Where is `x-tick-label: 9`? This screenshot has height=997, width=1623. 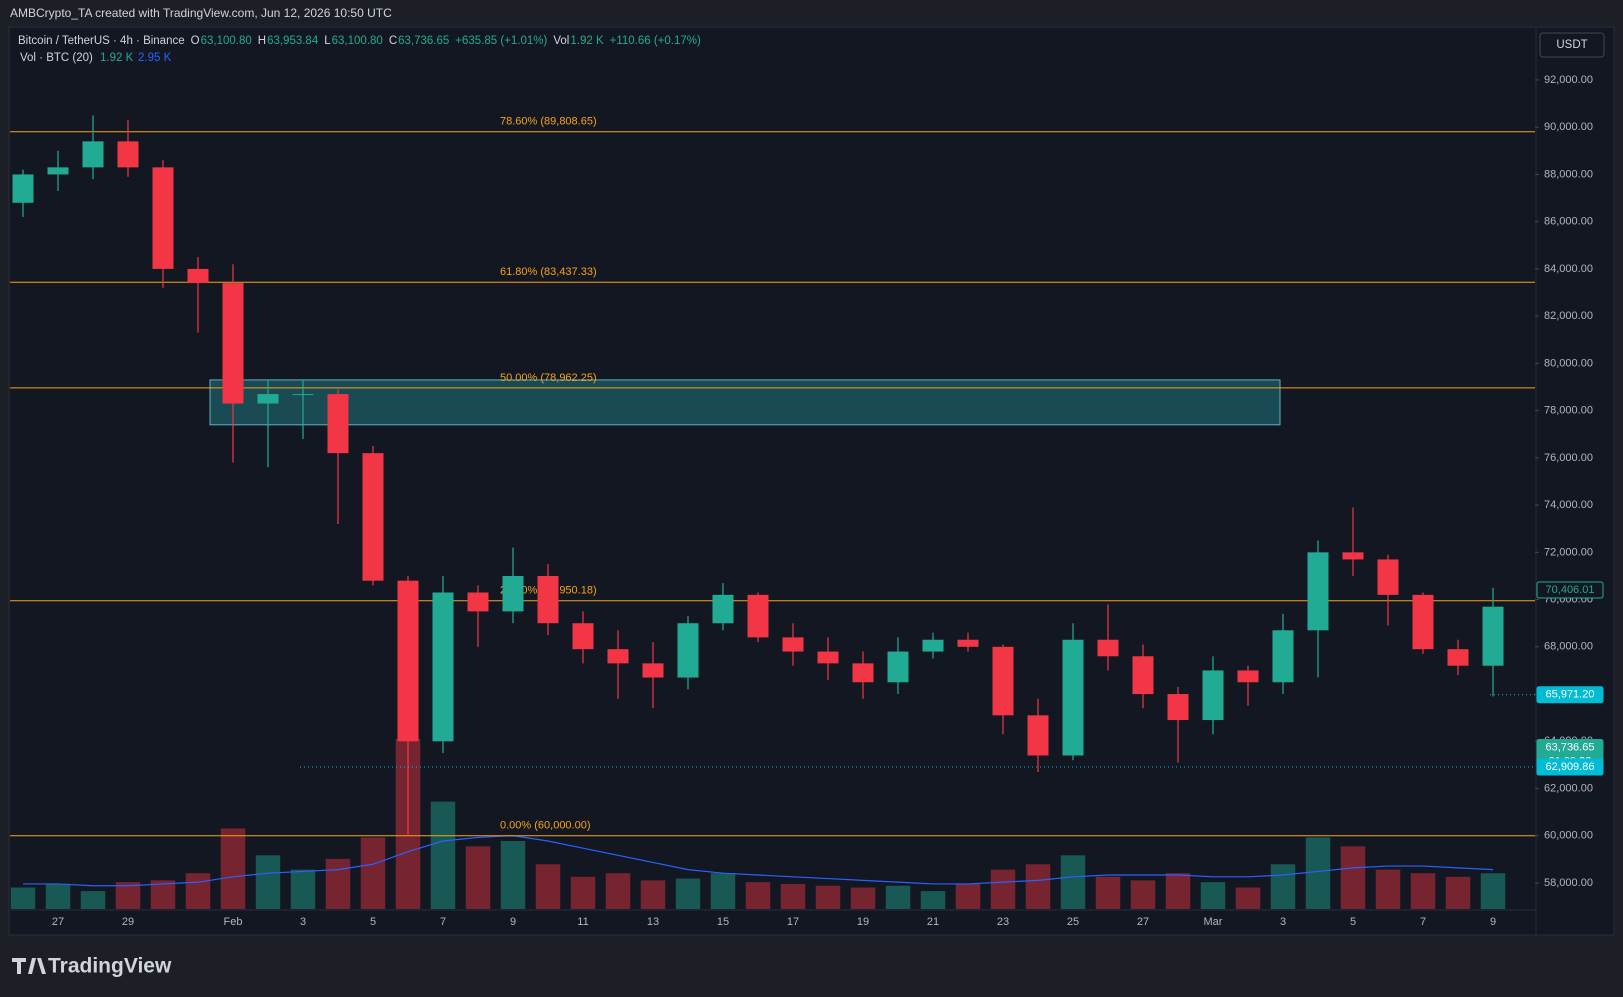 x-tick-label: 9 is located at coordinates (1493, 922).